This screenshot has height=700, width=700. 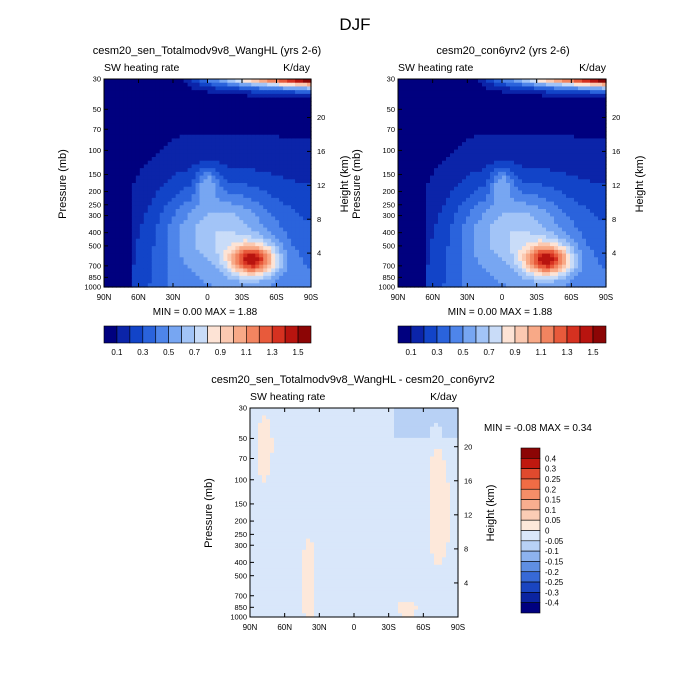 I want to click on colorbar-box, so click(x=278, y=334).